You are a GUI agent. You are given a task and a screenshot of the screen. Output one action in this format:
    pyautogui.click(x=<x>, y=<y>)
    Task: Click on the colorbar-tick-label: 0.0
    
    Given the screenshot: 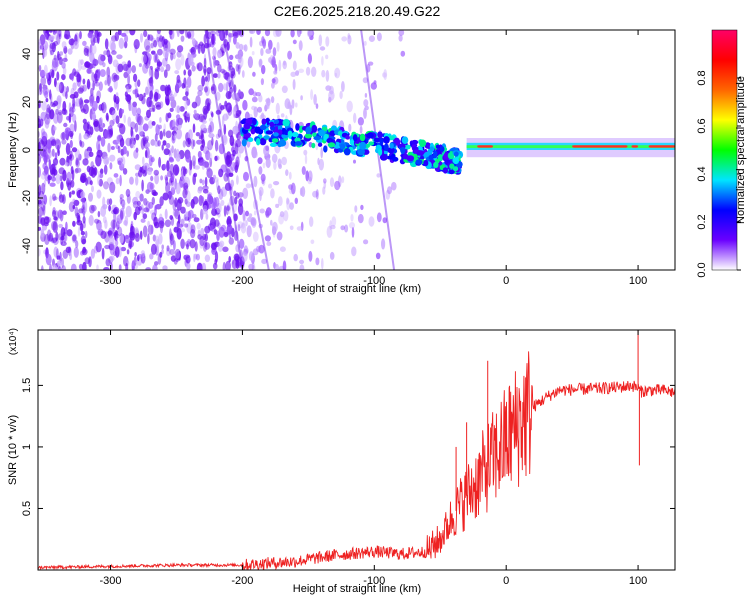 What is the action you would take?
    pyautogui.click(x=702, y=269)
    